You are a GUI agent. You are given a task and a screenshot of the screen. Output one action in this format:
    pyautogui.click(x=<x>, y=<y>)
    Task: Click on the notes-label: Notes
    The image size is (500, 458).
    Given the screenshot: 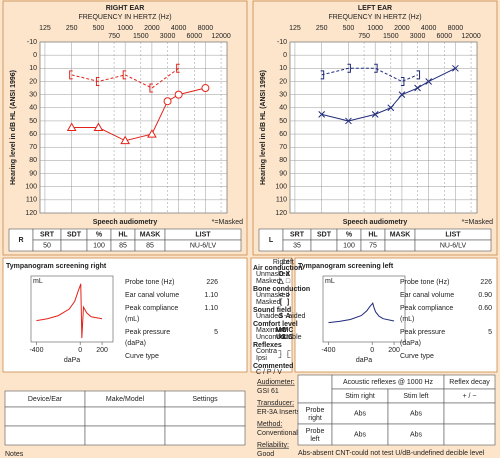 What is the action you would take?
    pyautogui.click(x=14, y=454)
    